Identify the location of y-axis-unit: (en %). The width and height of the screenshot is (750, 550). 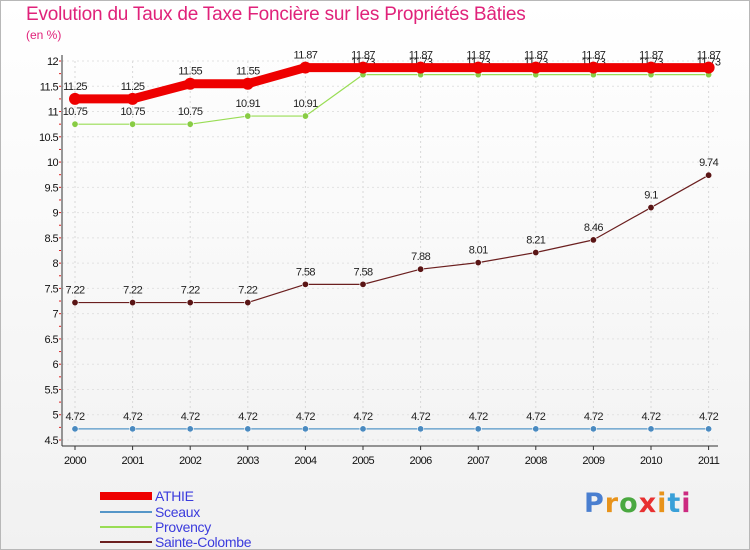
(44, 35).